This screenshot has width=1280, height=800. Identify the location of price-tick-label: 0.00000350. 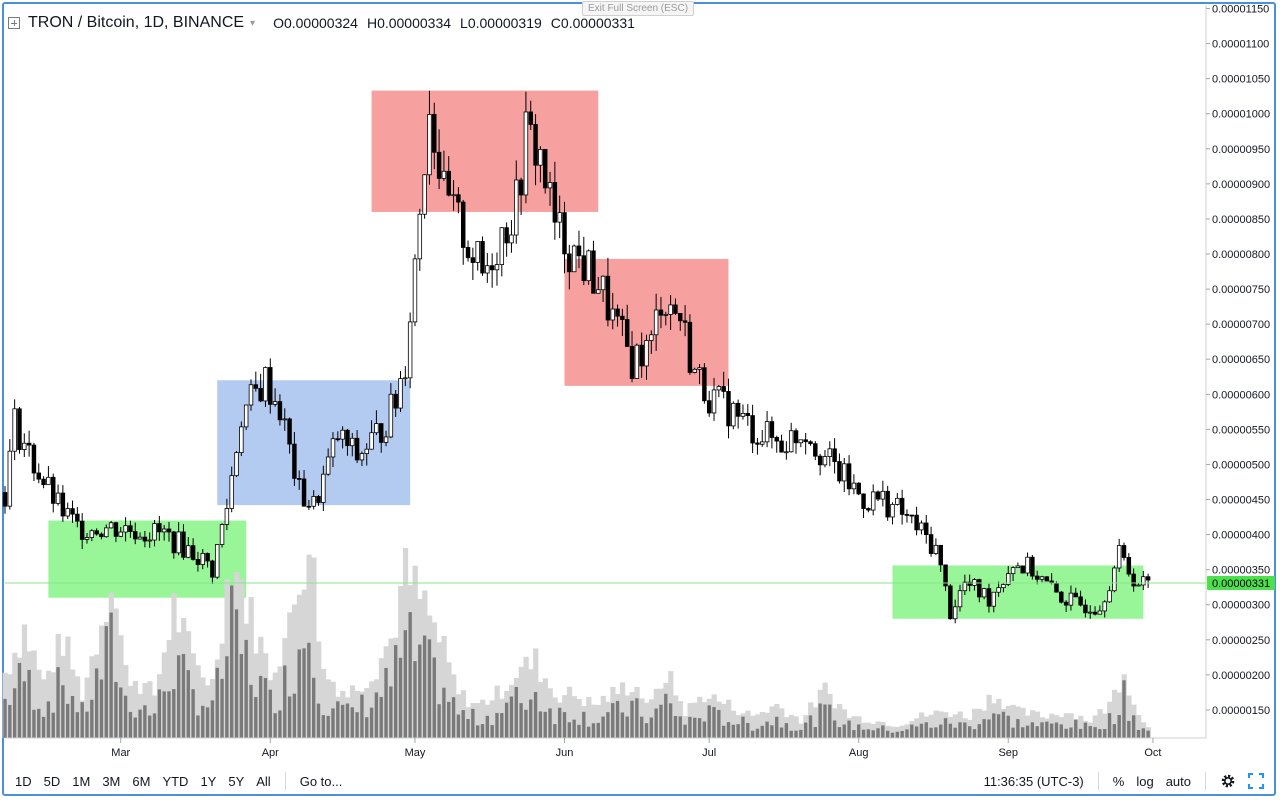
(1241, 571).